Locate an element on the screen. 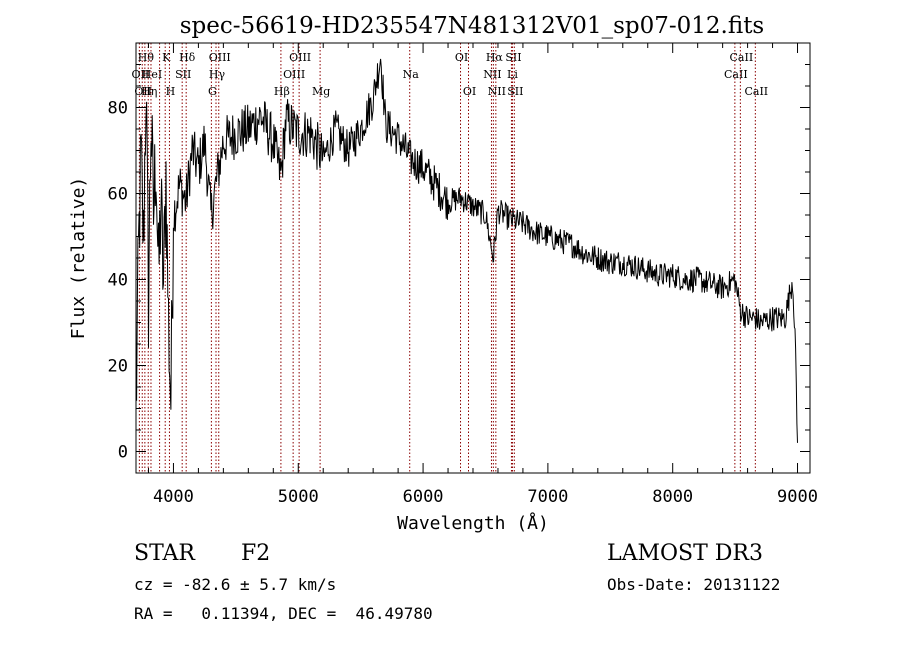 The width and height of the screenshot is (900, 649). line-marker-label: HeI is located at coordinates (152, 74).